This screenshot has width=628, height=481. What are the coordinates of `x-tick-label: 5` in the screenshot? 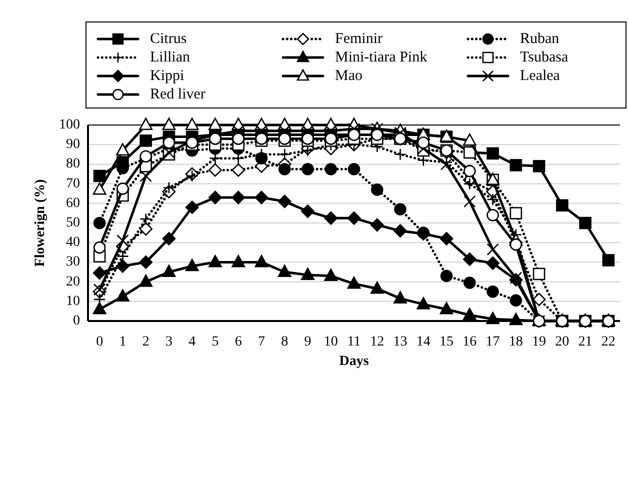 It's located at (215, 342).